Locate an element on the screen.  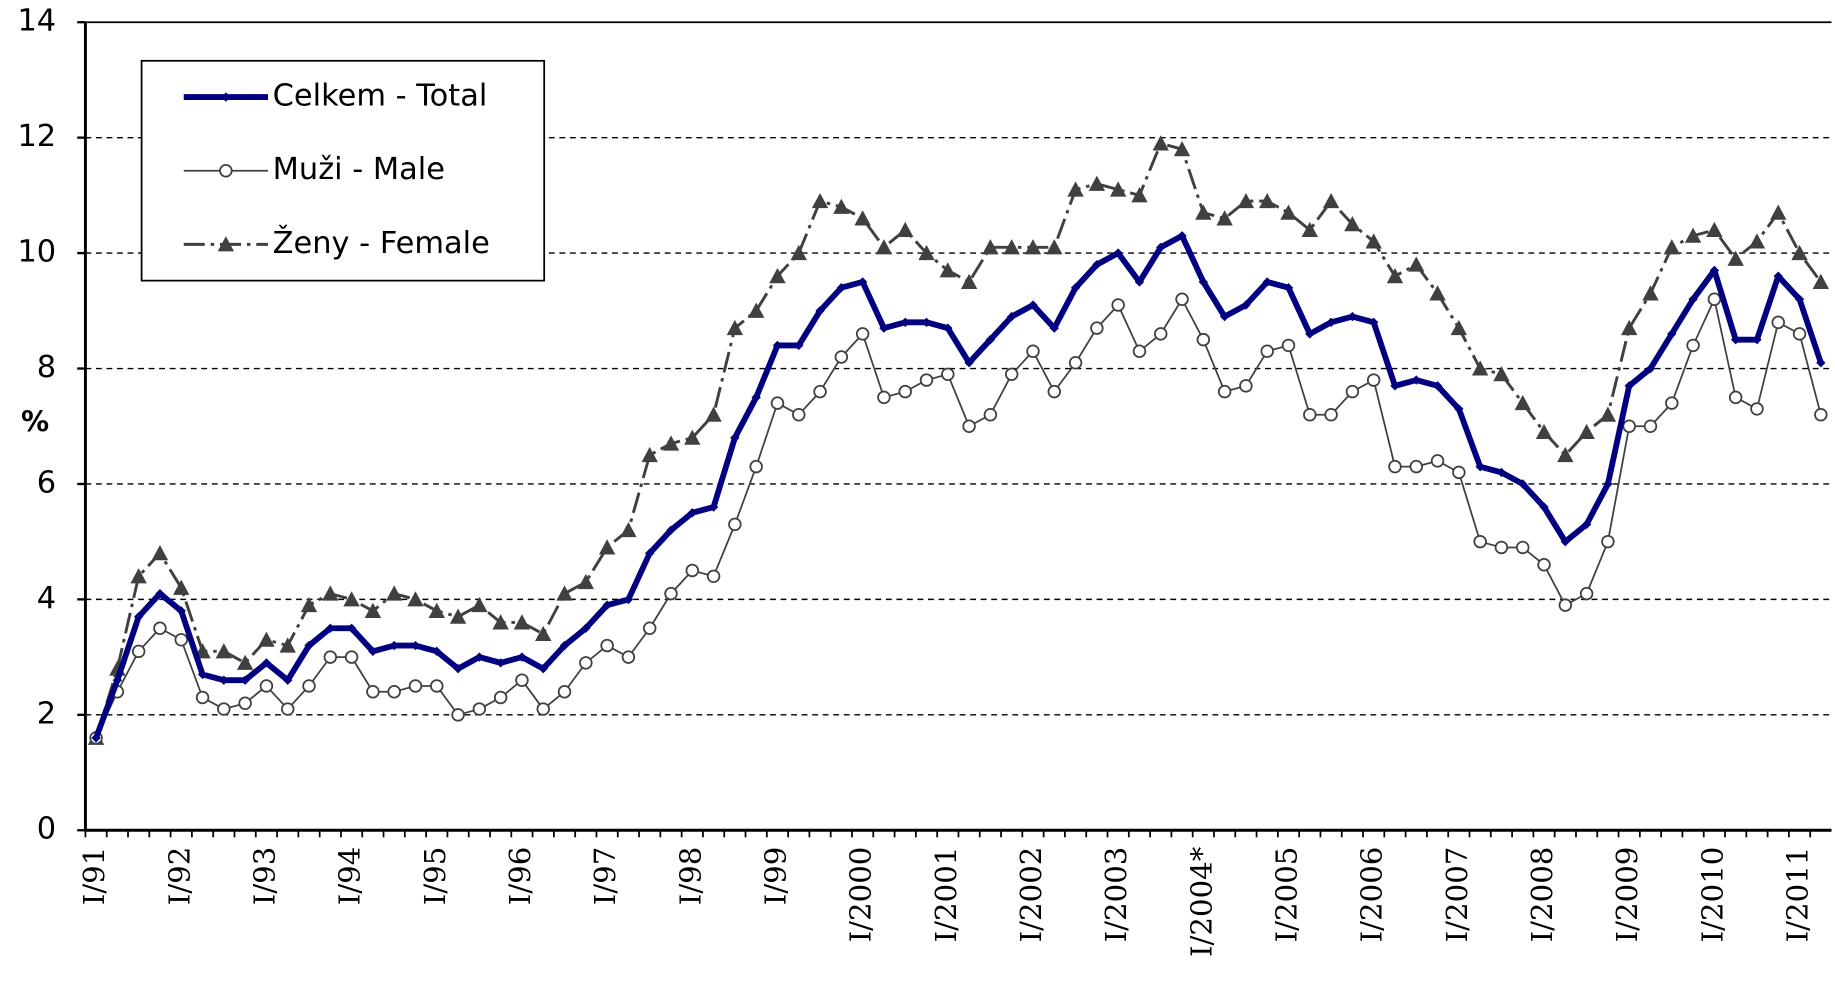
x-tick-label: I/2011 is located at coordinates (1798, 895).